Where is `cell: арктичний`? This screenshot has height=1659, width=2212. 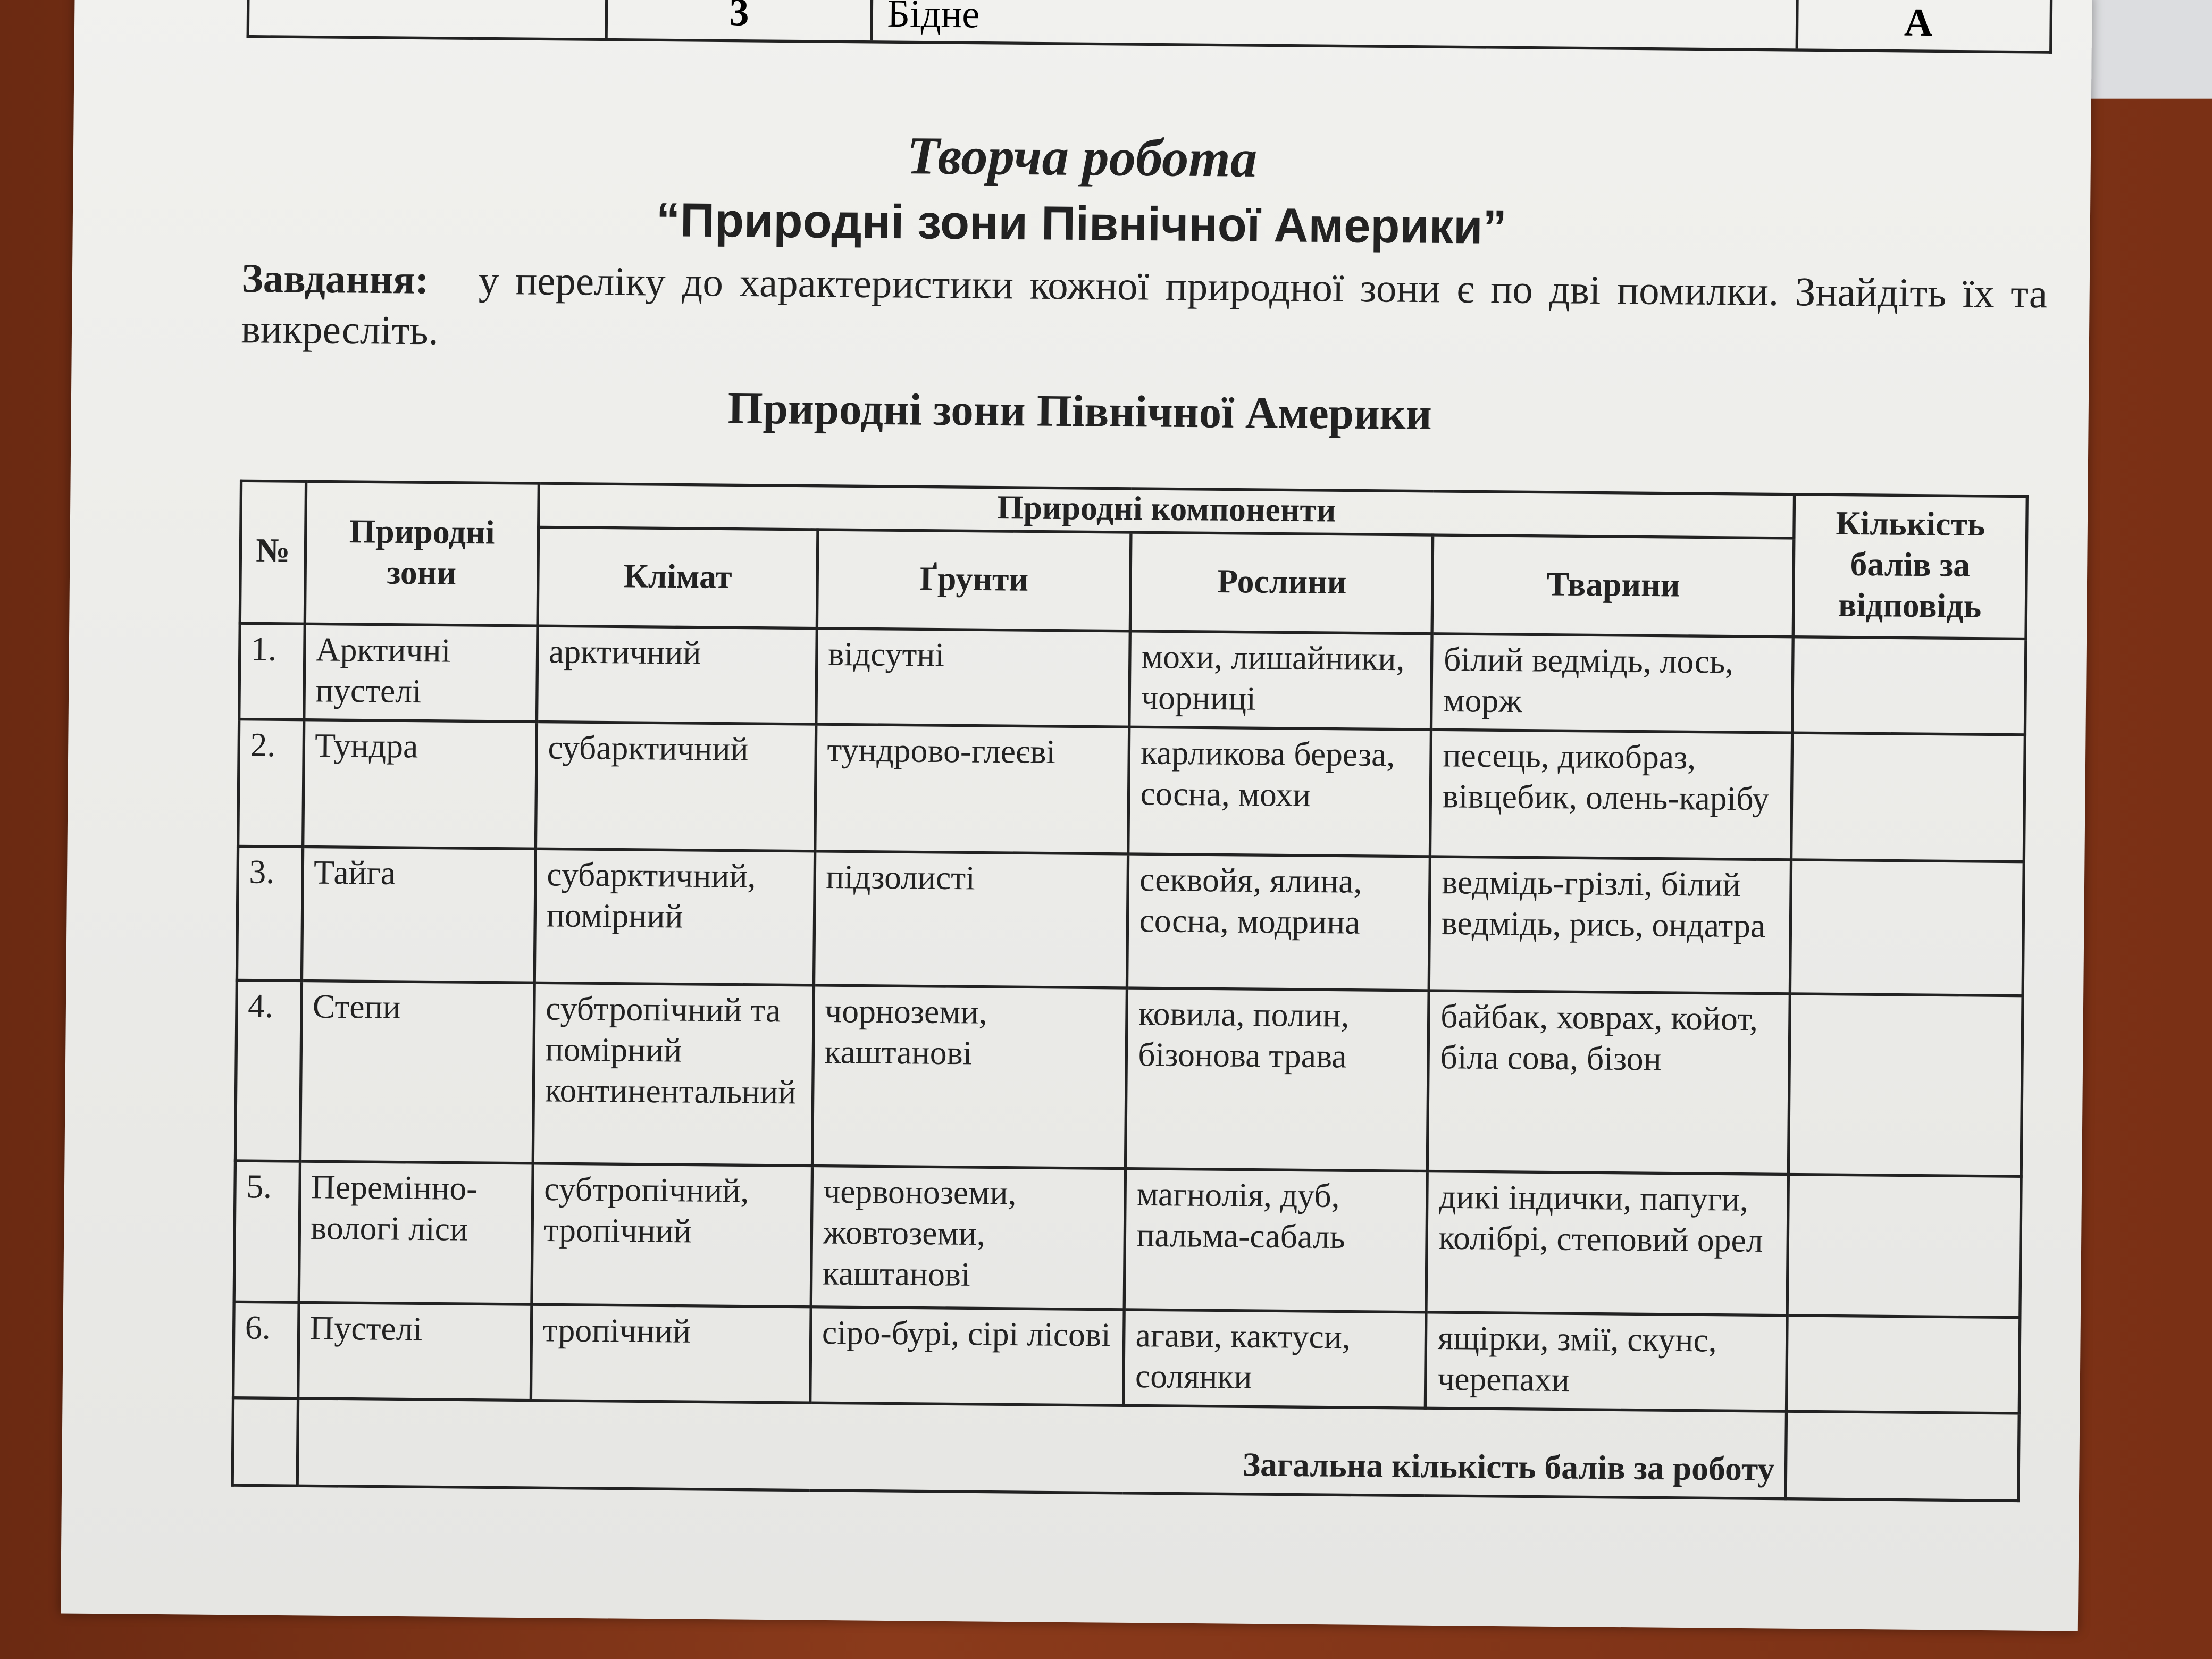
cell: арктичний is located at coordinates (677, 675).